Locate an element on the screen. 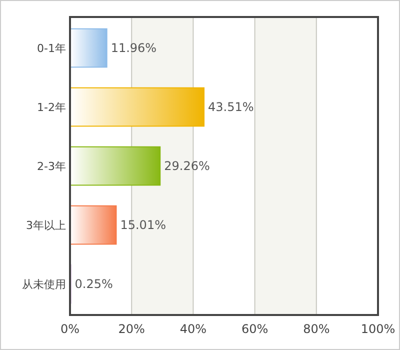 The height and width of the screenshot is (350, 400). y-tick-label: 3年以上 is located at coordinates (46, 225).